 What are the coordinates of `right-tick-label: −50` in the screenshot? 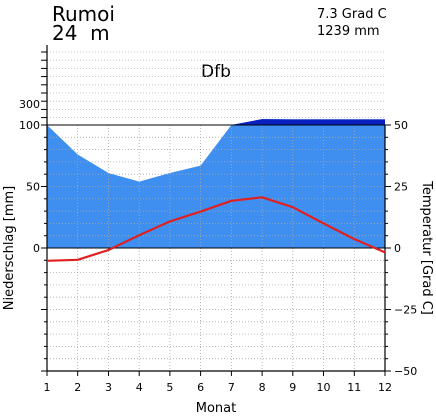 It's located at (405, 371).